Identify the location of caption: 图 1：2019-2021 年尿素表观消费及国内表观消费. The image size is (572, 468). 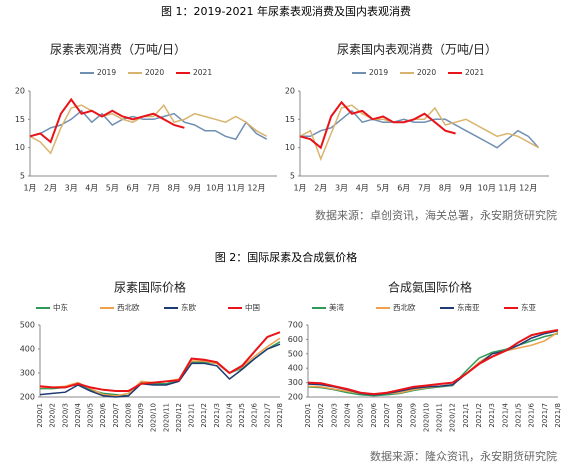
(286, 11).